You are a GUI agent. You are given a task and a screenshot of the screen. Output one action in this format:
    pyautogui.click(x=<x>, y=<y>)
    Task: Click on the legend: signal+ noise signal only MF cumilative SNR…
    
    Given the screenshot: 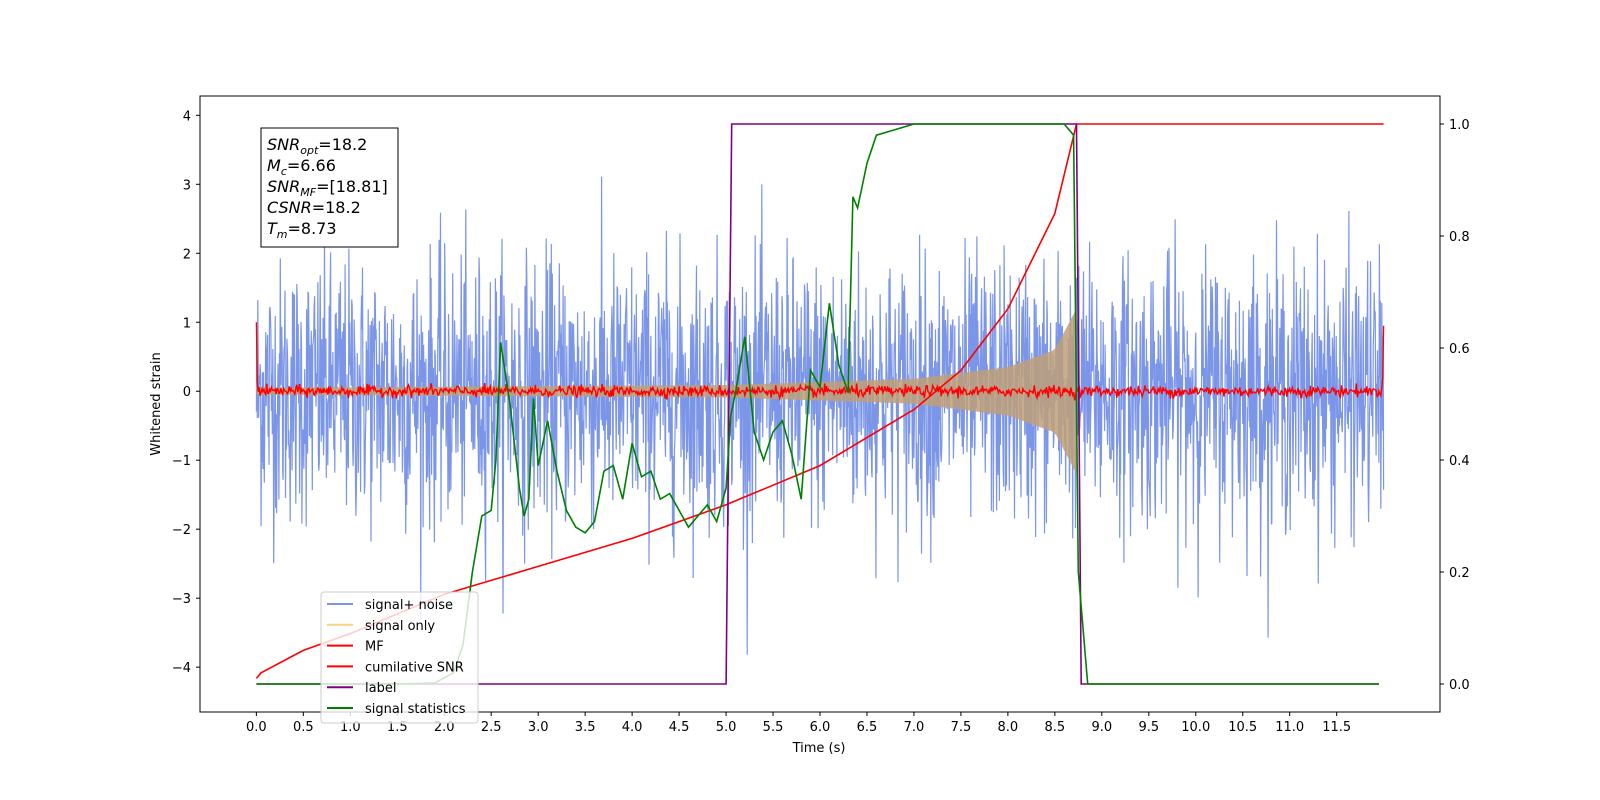 What is the action you would take?
    pyautogui.click(x=399, y=657)
    